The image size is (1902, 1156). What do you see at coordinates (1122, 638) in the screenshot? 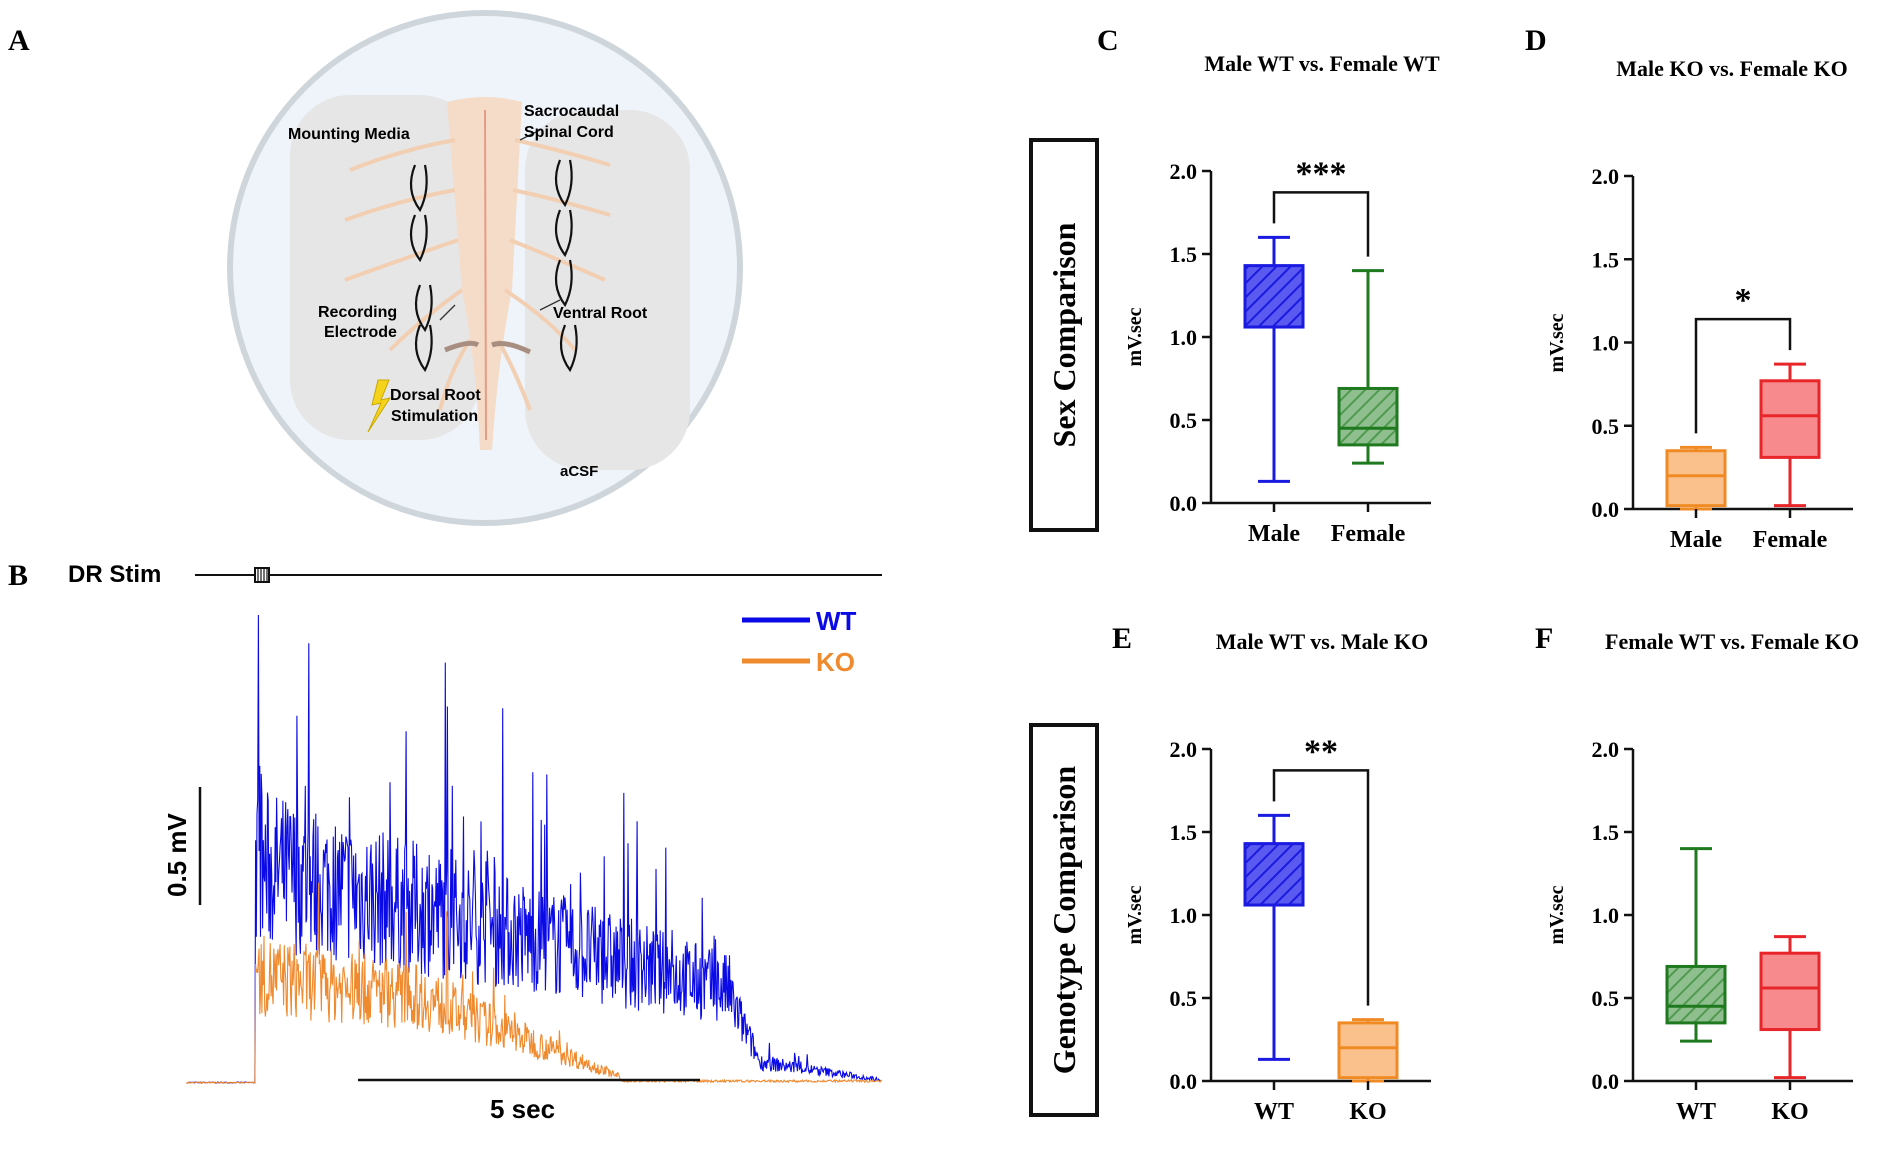
I see `panel-letter-e: E` at bounding box center [1122, 638].